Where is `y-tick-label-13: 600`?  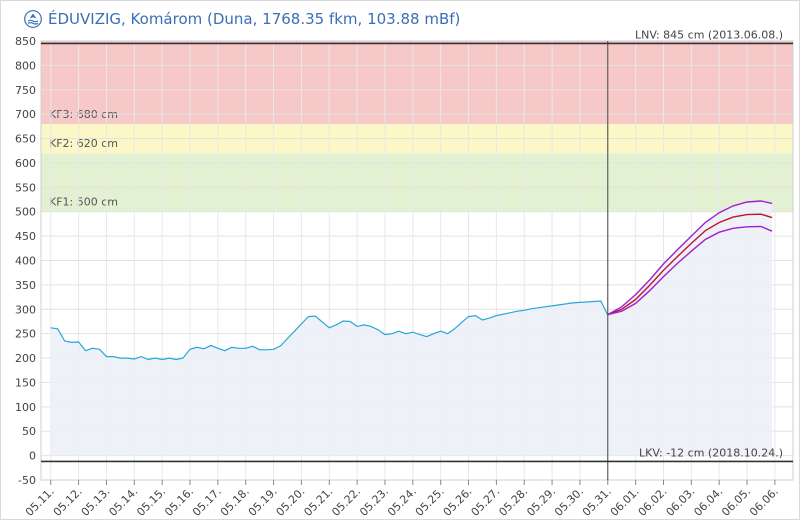
y-tick-label-13: 600 is located at coordinates (25, 163).